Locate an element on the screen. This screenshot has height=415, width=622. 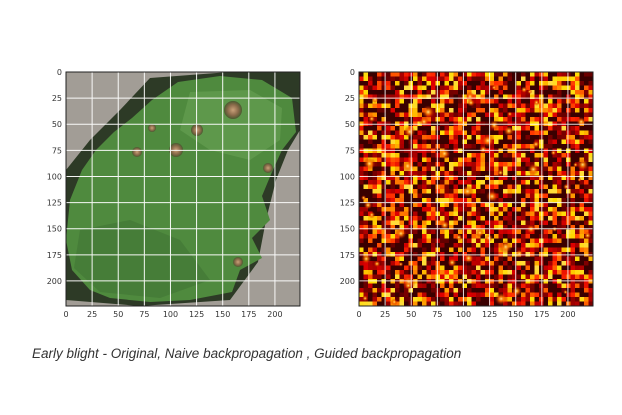
x-tick-label: 200 is located at coordinates (274, 314).